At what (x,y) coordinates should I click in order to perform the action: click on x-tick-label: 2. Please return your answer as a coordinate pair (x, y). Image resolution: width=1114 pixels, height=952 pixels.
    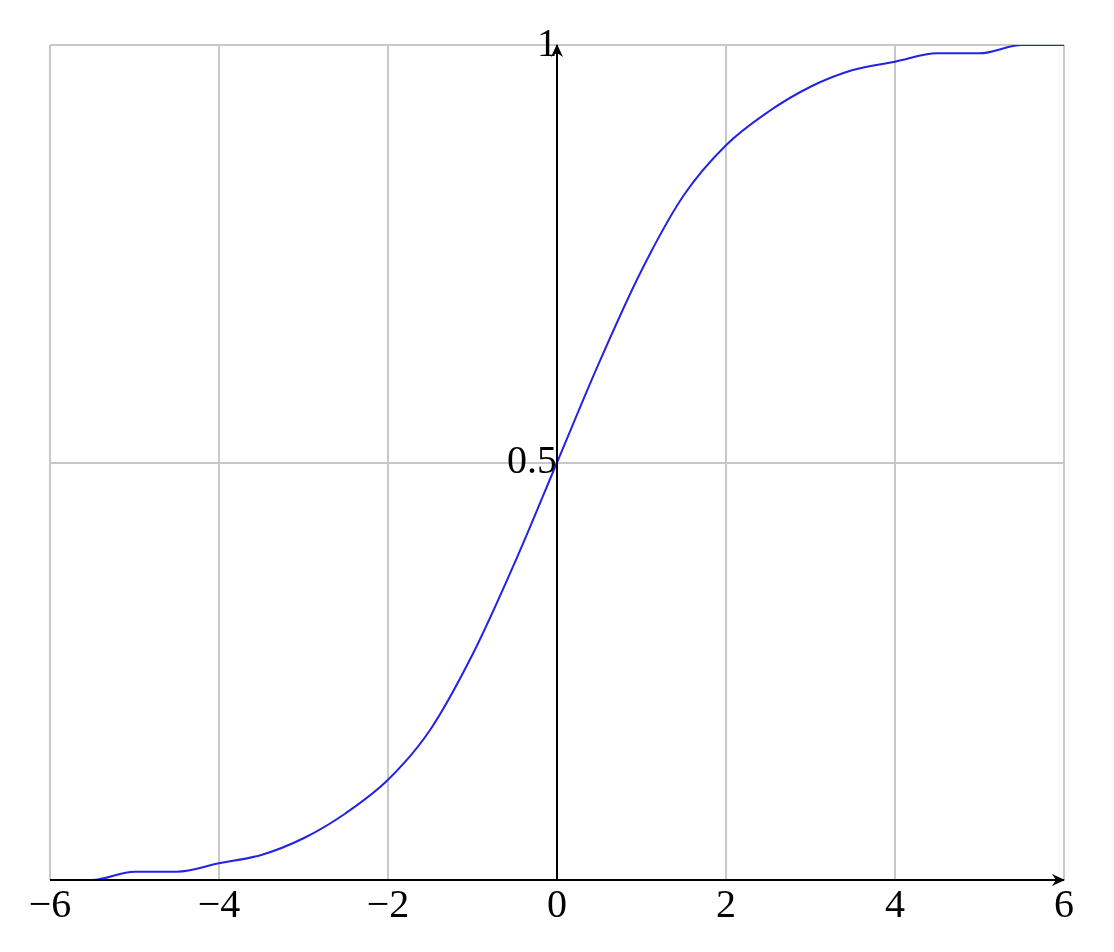
    Looking at the image, I should click on (726, 903).